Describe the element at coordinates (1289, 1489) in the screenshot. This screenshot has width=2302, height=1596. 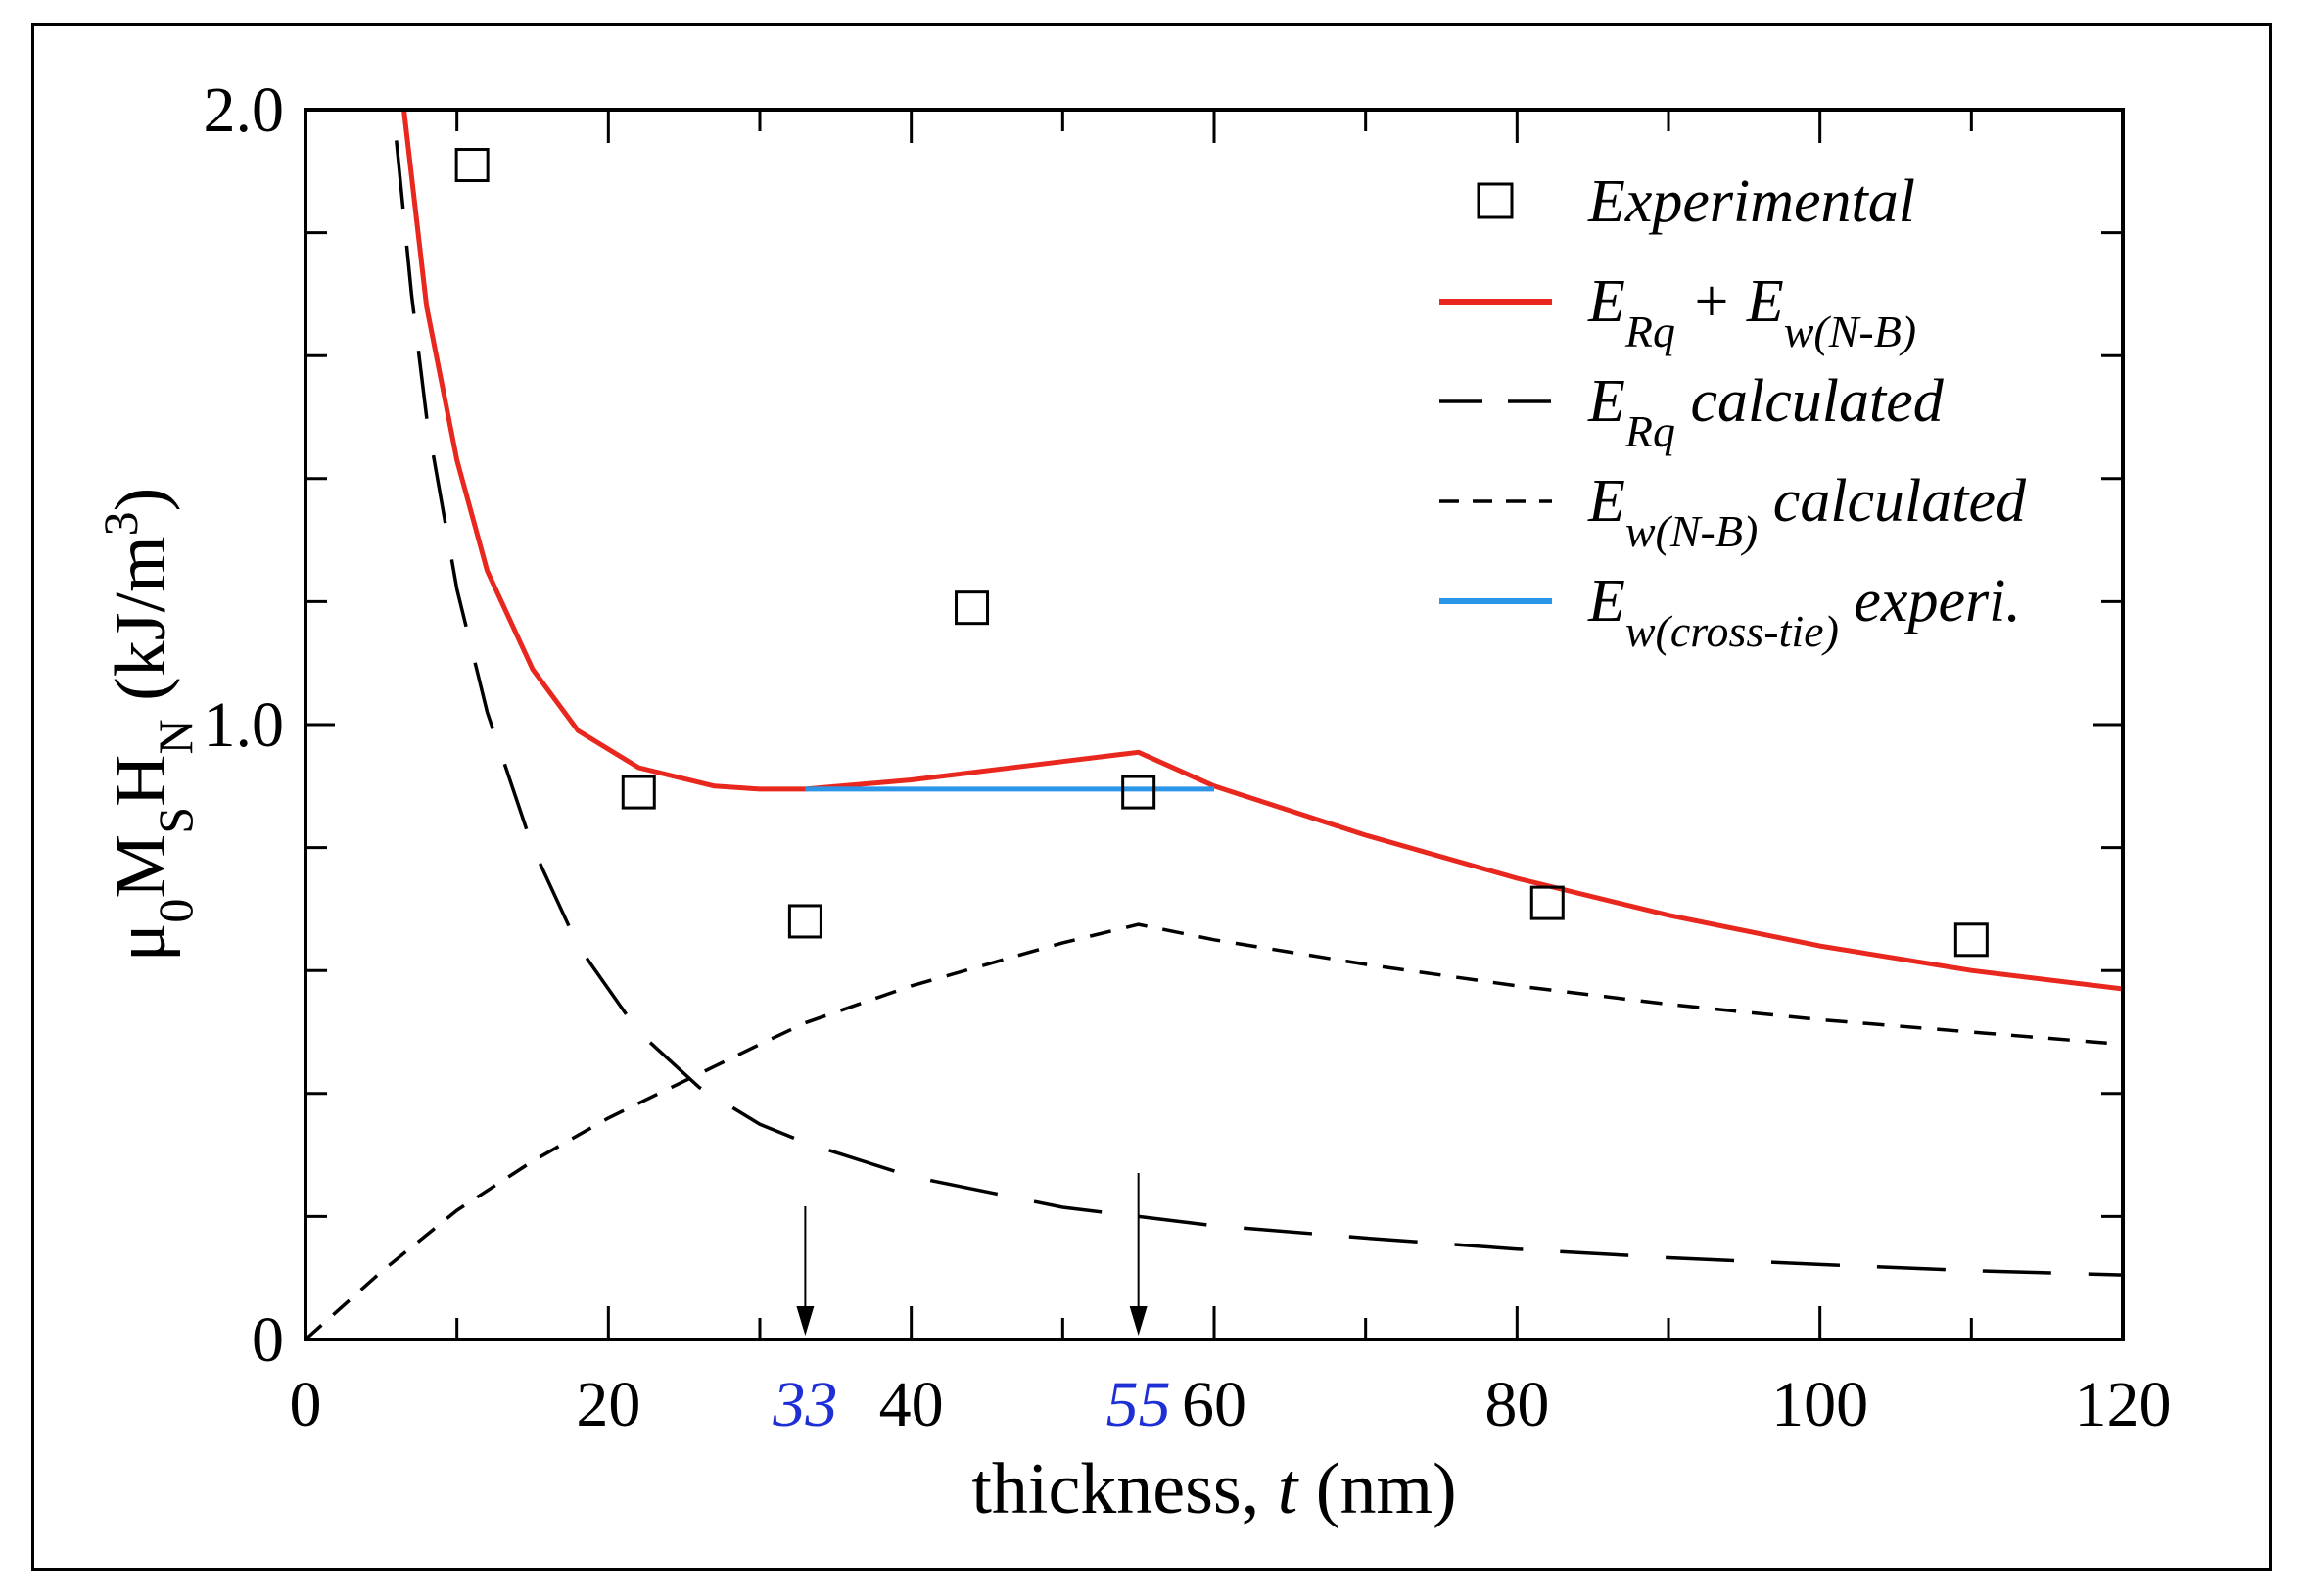
I see `x-axis-title-var: t` at that location.